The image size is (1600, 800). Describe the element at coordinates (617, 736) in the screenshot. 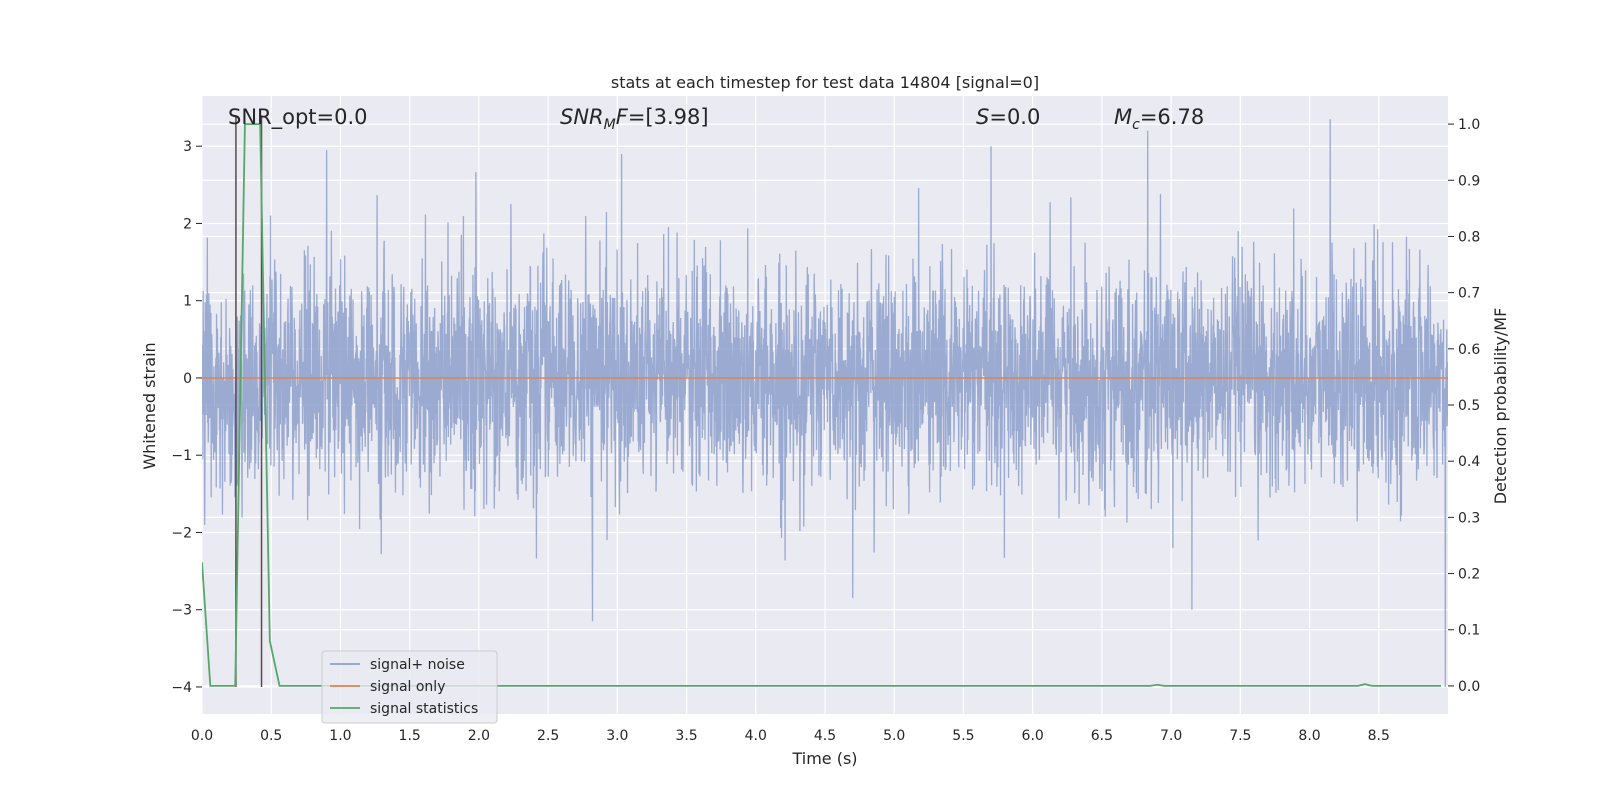

I see `x-tick-label: 3.0` at that location.